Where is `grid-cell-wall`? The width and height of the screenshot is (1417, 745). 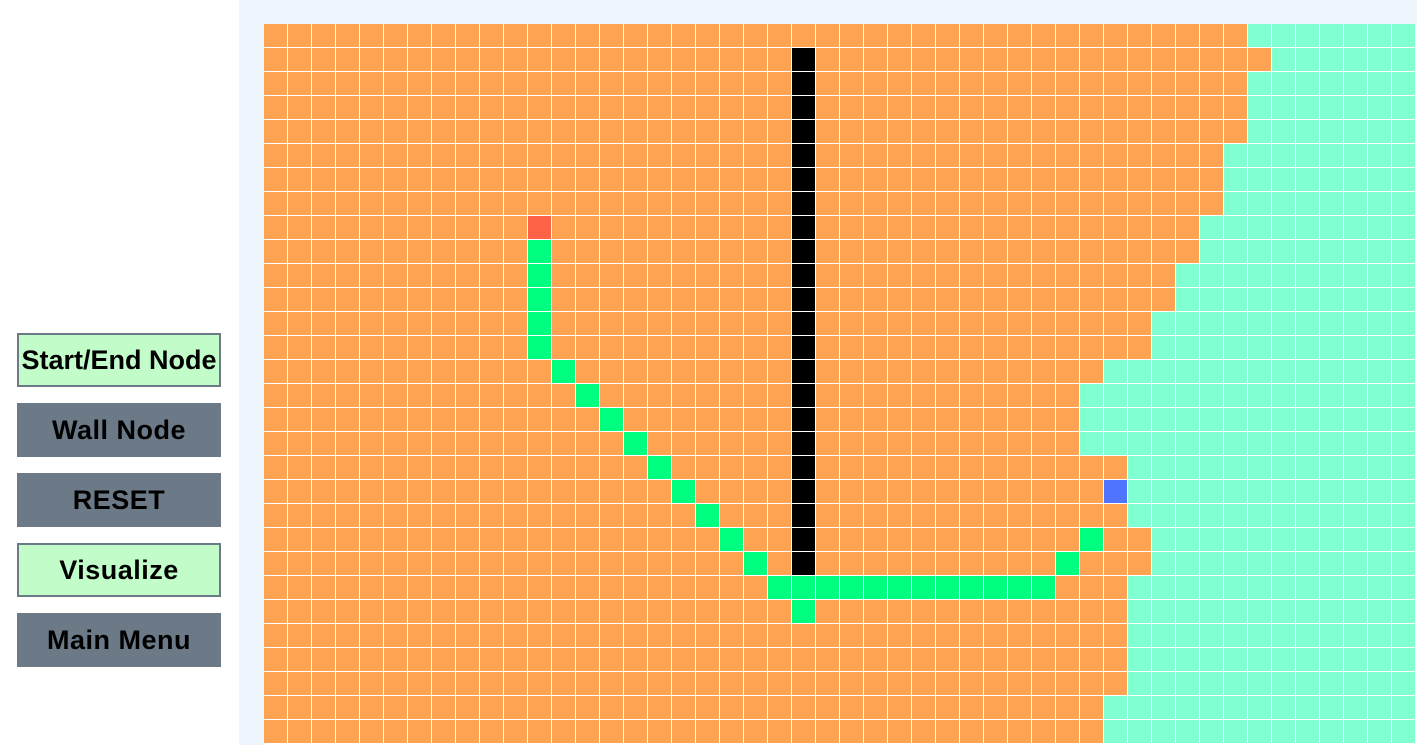
grid-cell-wall is located at coordinates (803, 467).